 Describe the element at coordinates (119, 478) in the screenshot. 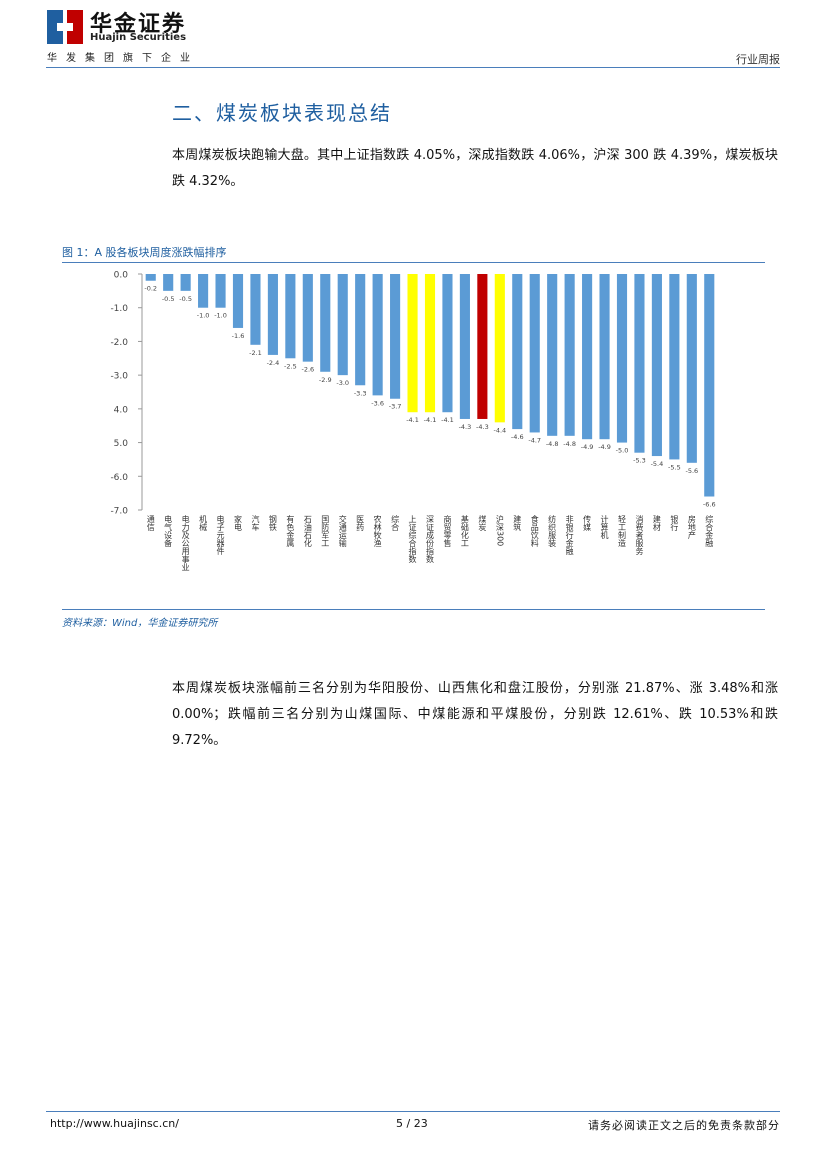

I see `y-tick-label: -6.0` at that location.